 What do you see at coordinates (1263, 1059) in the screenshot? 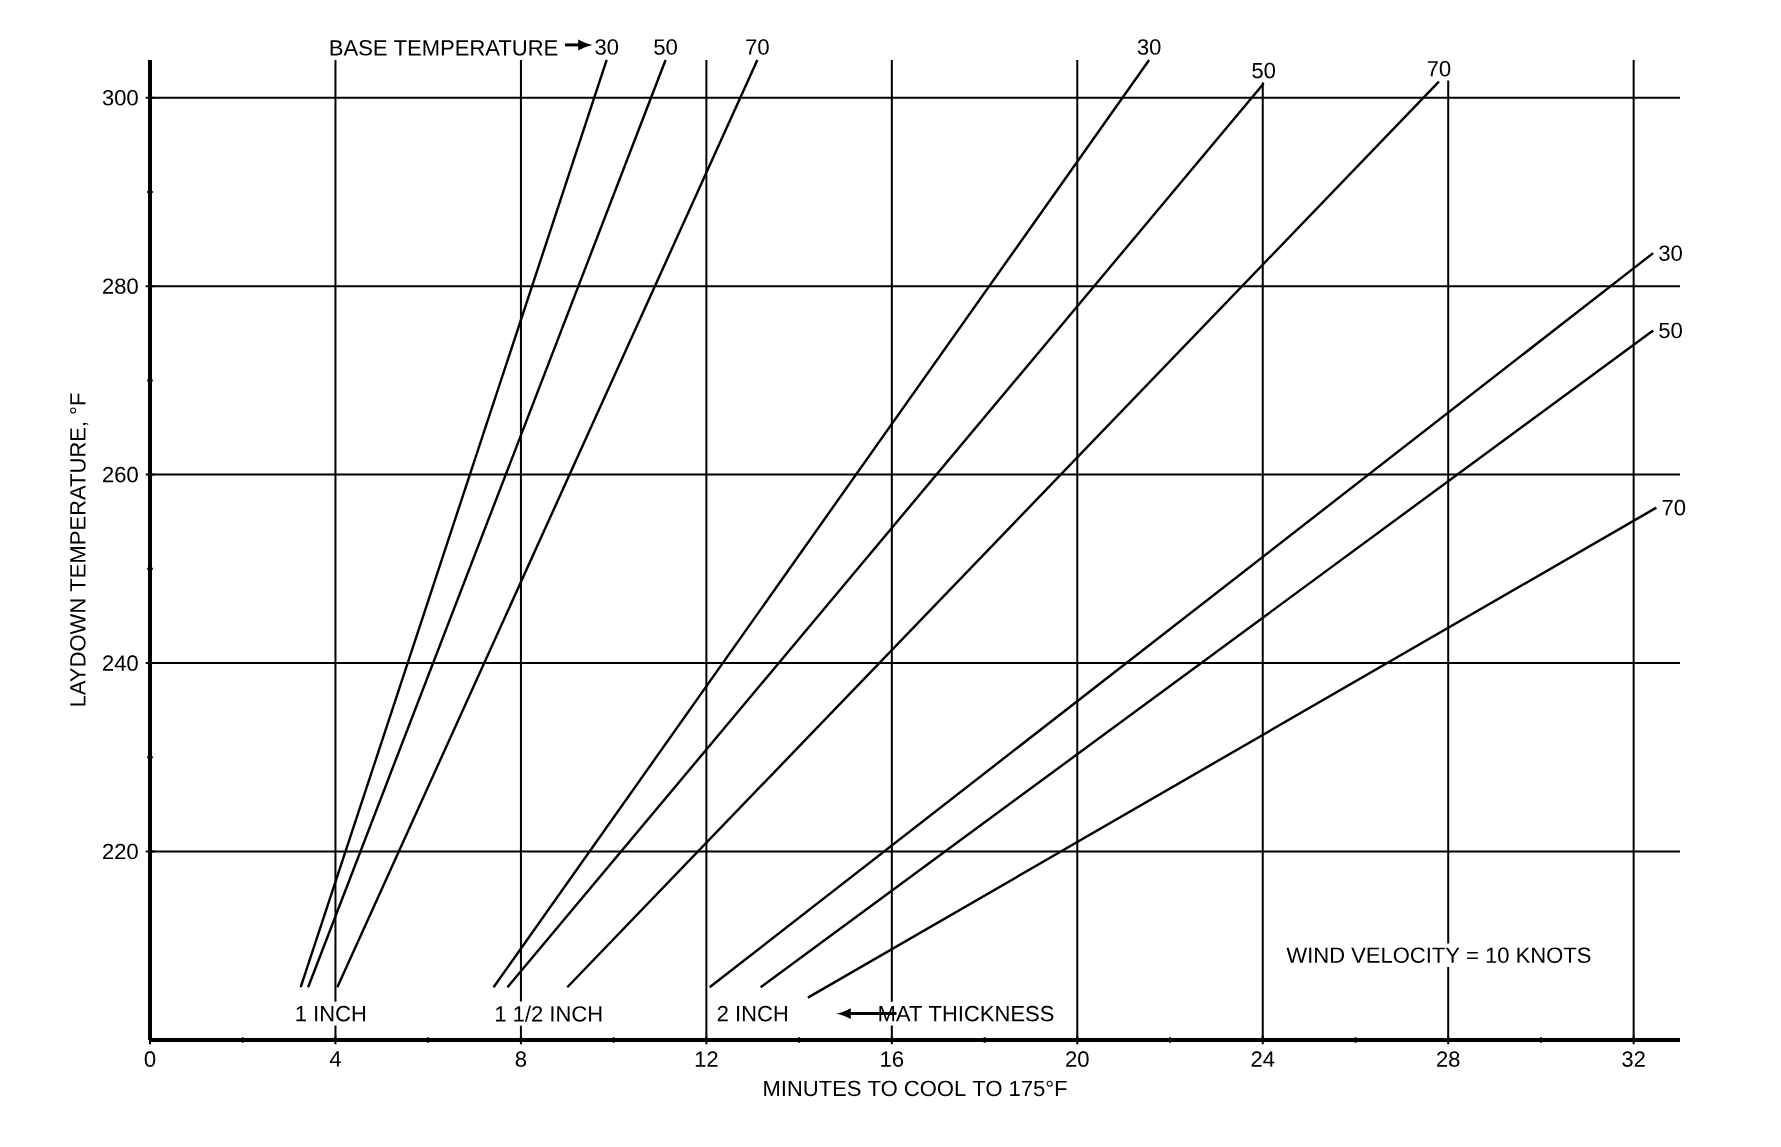
I see `x-tick-label: 24` at bounding box center [1263, 1059].